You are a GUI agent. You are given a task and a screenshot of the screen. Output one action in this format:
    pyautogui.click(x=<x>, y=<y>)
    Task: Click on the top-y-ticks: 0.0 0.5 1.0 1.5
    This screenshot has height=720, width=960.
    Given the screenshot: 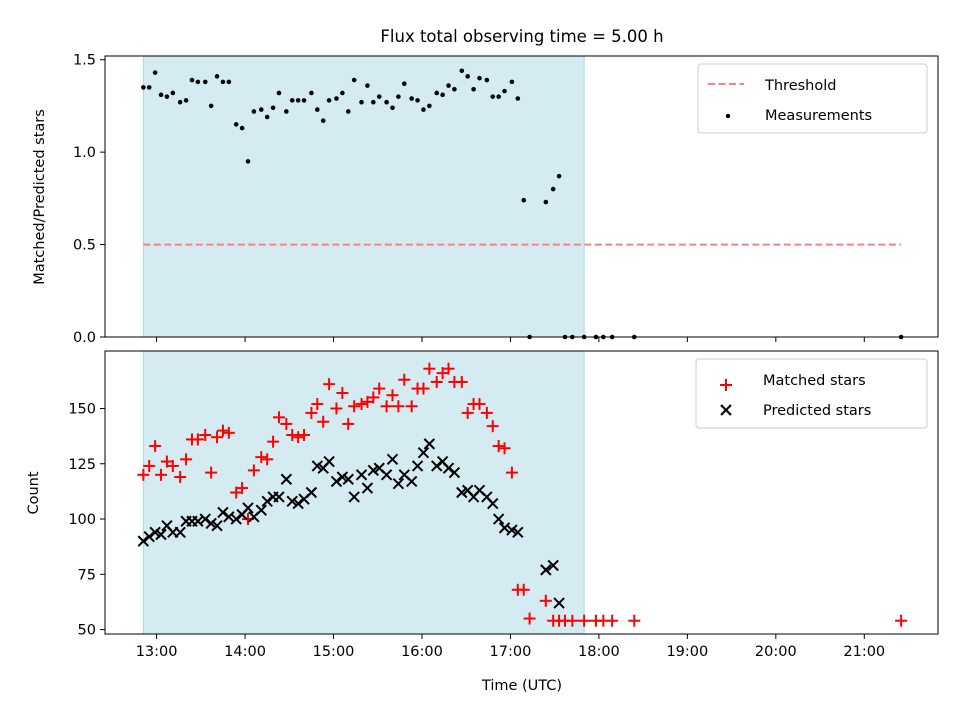 What is the action you would take?
    pyautogui.click(x=89, y=199)
    